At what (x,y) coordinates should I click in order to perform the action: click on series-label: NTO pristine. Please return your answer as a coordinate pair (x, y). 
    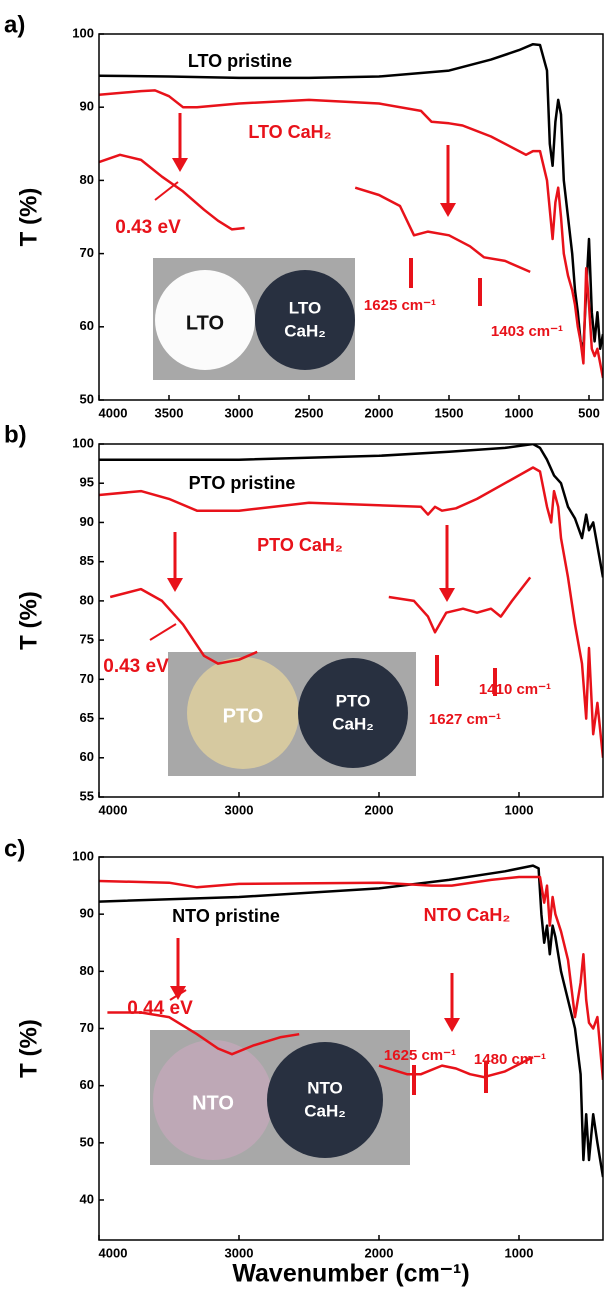
    Looking at the image, I should click on (226, 916).